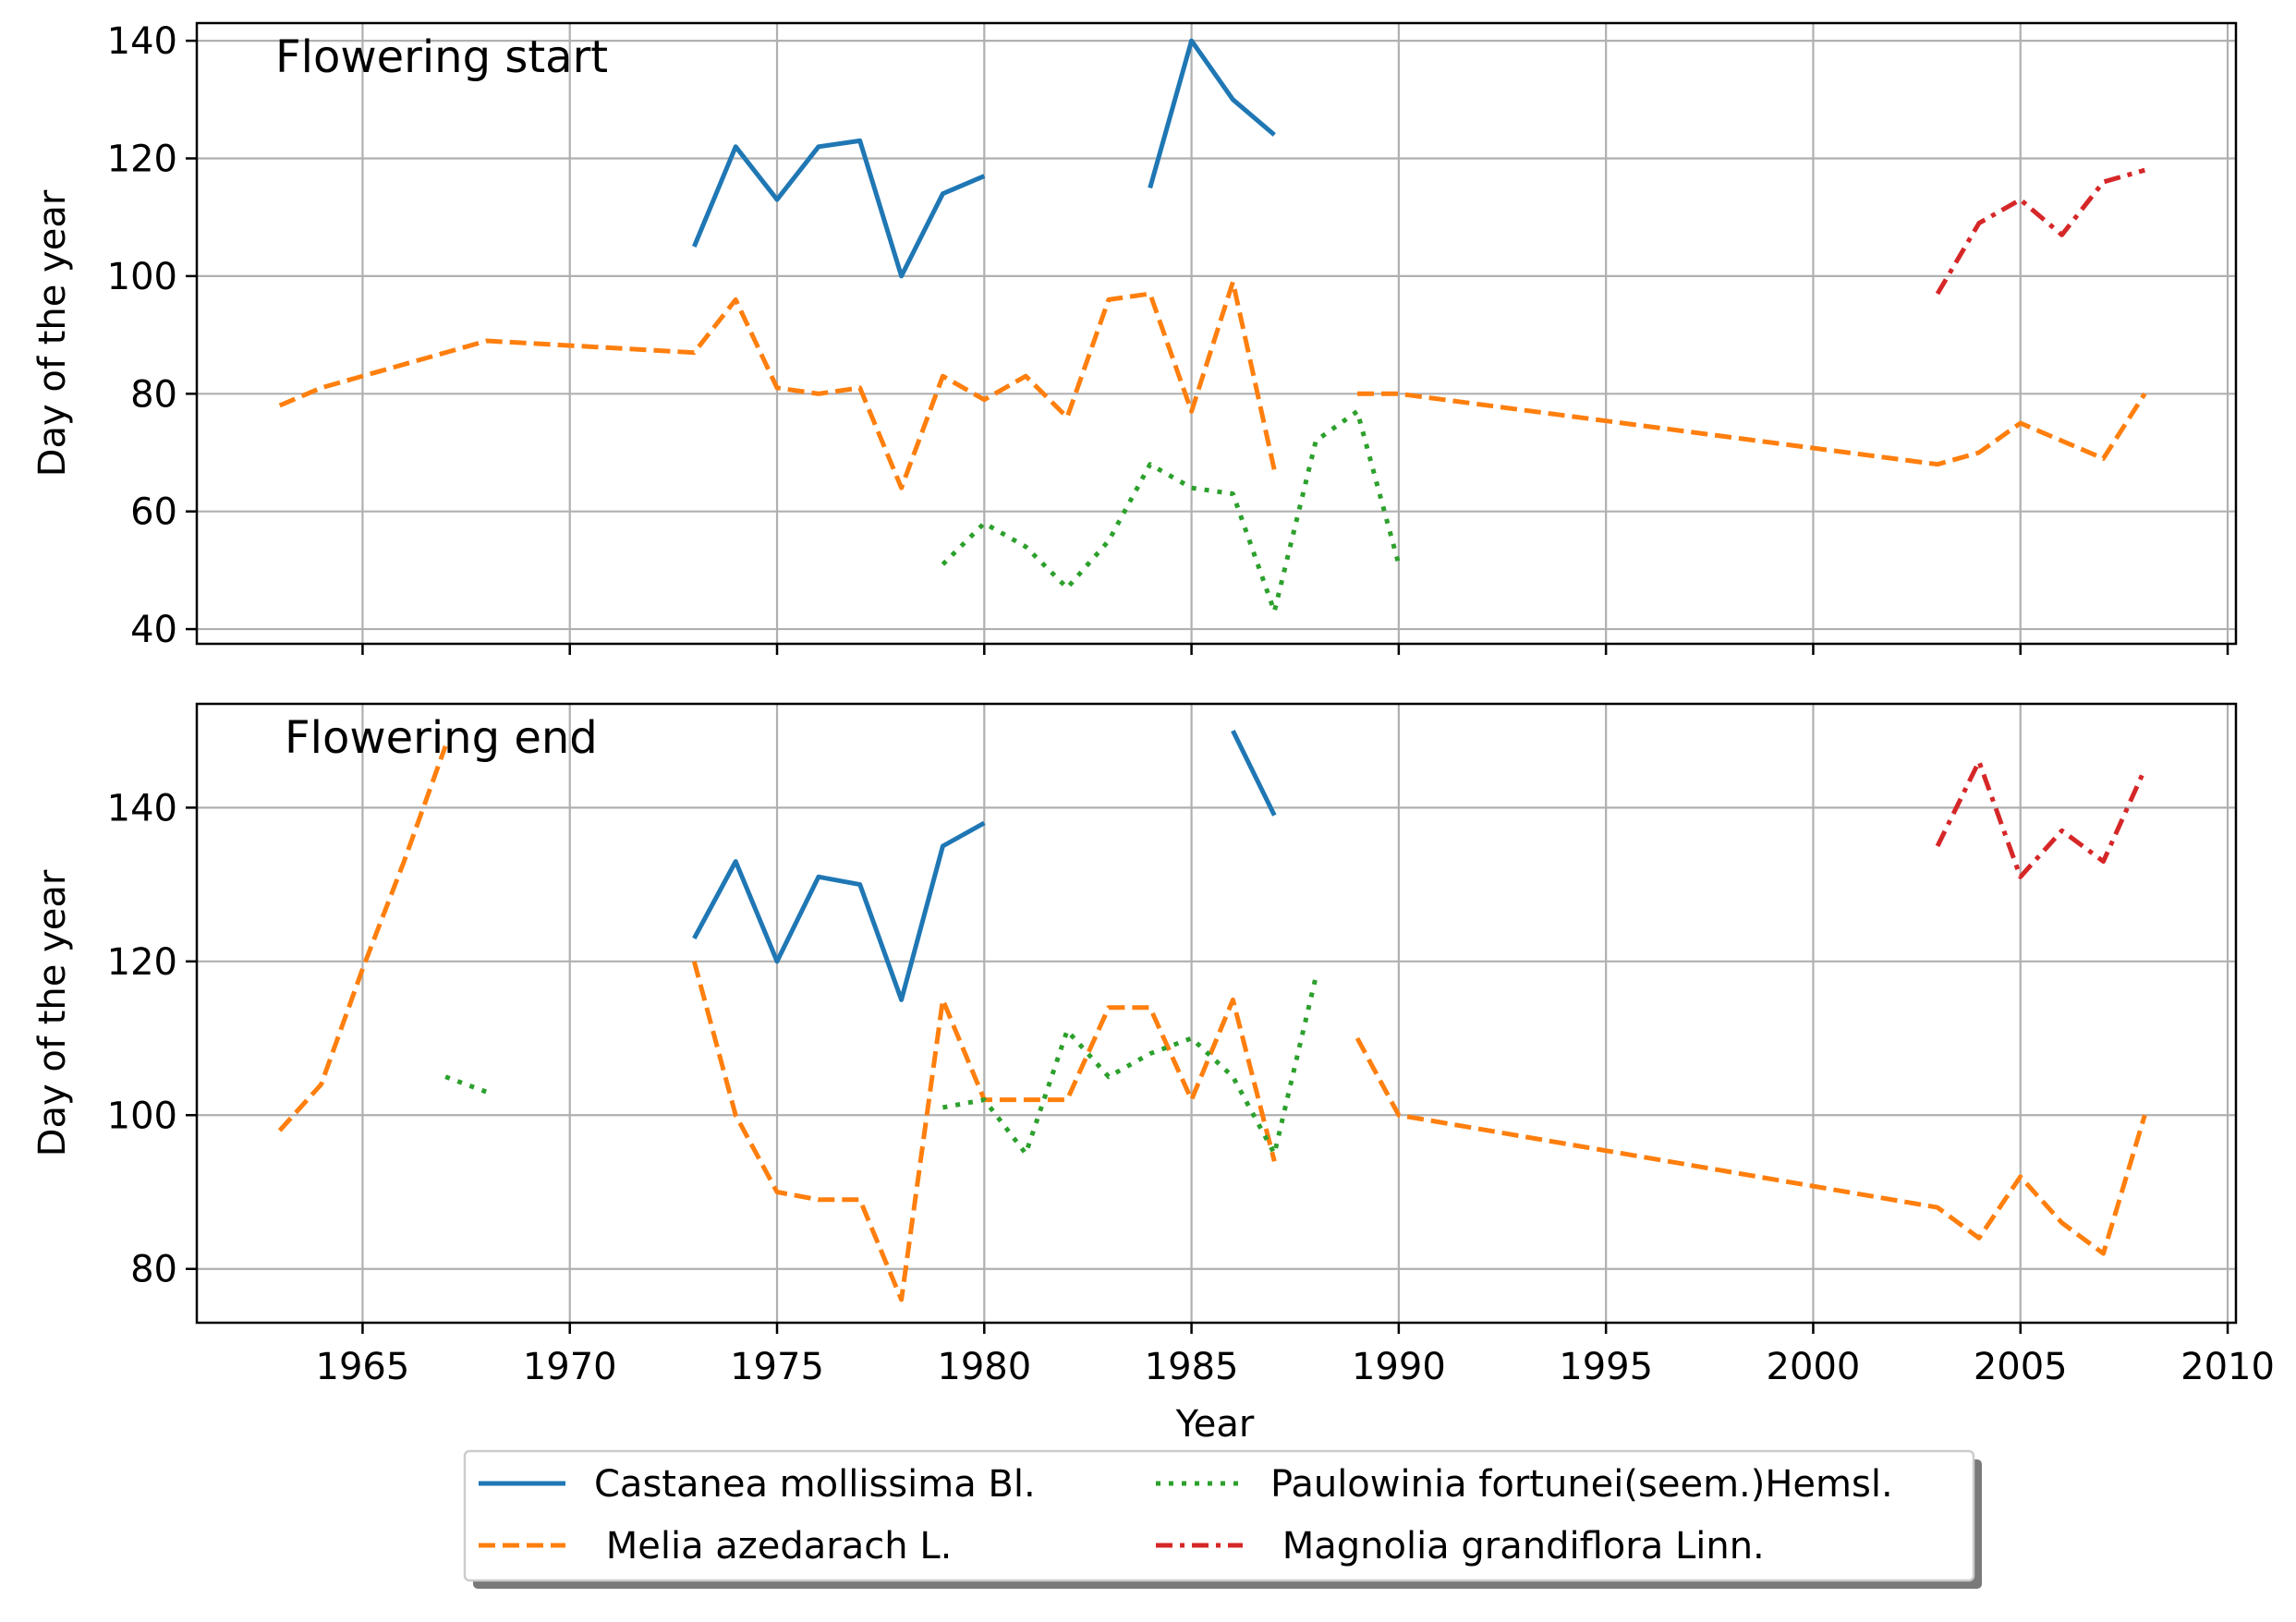 The height and width of the screenshot is (1622, 2296). Describe the element at coordinates (153, 512) in the screenshot. I see `y-tick-label: 60` at that location.